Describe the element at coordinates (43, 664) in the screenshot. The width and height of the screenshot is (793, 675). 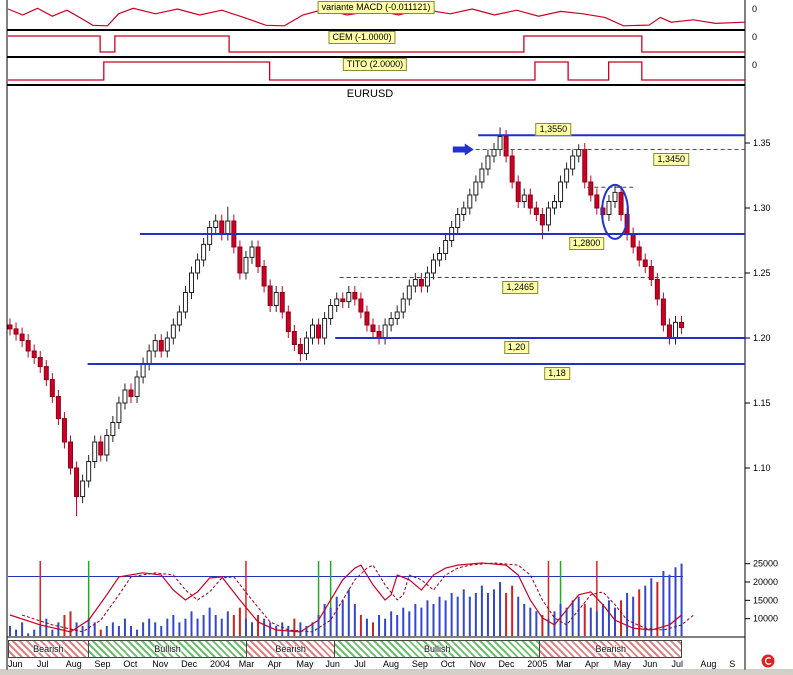
I see `x-axis-month-label: Jul` at that location.